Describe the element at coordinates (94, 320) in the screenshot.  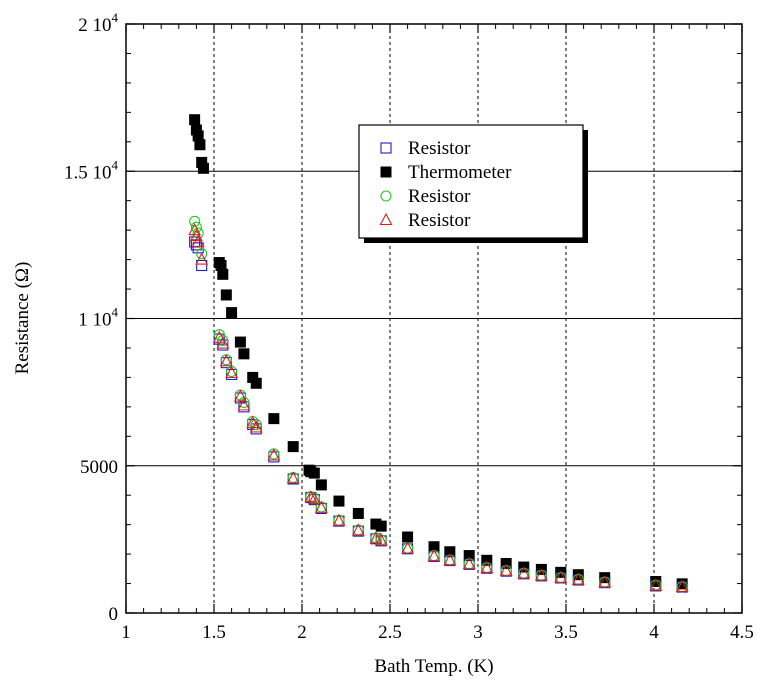
I see `y-tick-mantissa: 1 10` at that location.